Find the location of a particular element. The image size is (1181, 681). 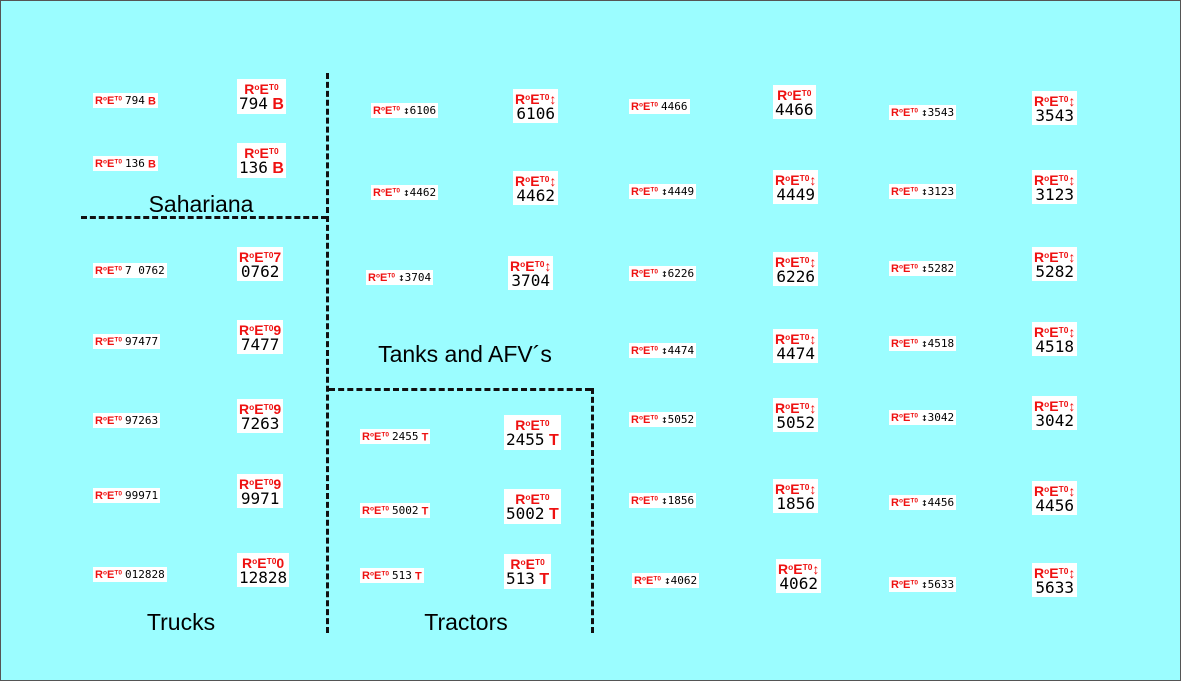

decal-plate-large: RoET0↕ 6106 is located at coordinates (536, 106).